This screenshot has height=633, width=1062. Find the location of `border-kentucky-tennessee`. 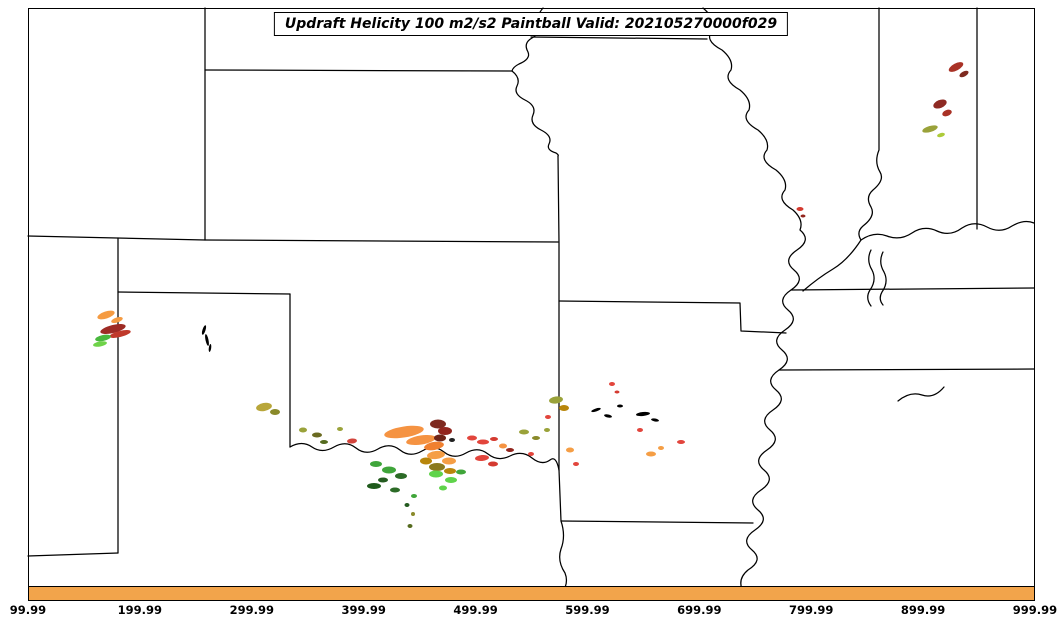

border-kentucky-tennessee is located at coordinates (912, 289).